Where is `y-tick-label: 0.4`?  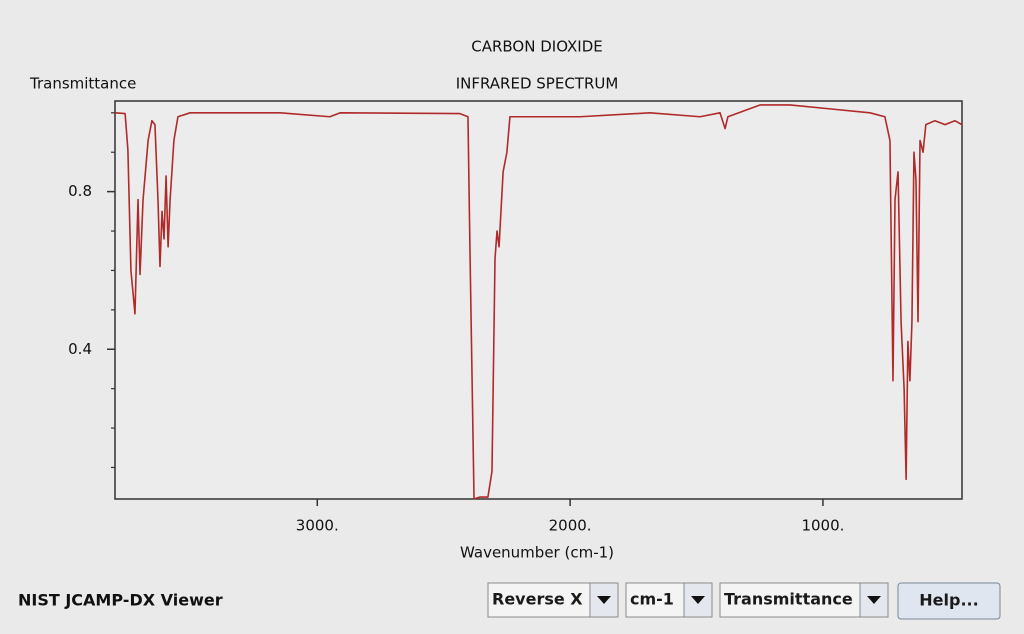
y-tick-label: 0.4 is located at coordinates (80, 349).